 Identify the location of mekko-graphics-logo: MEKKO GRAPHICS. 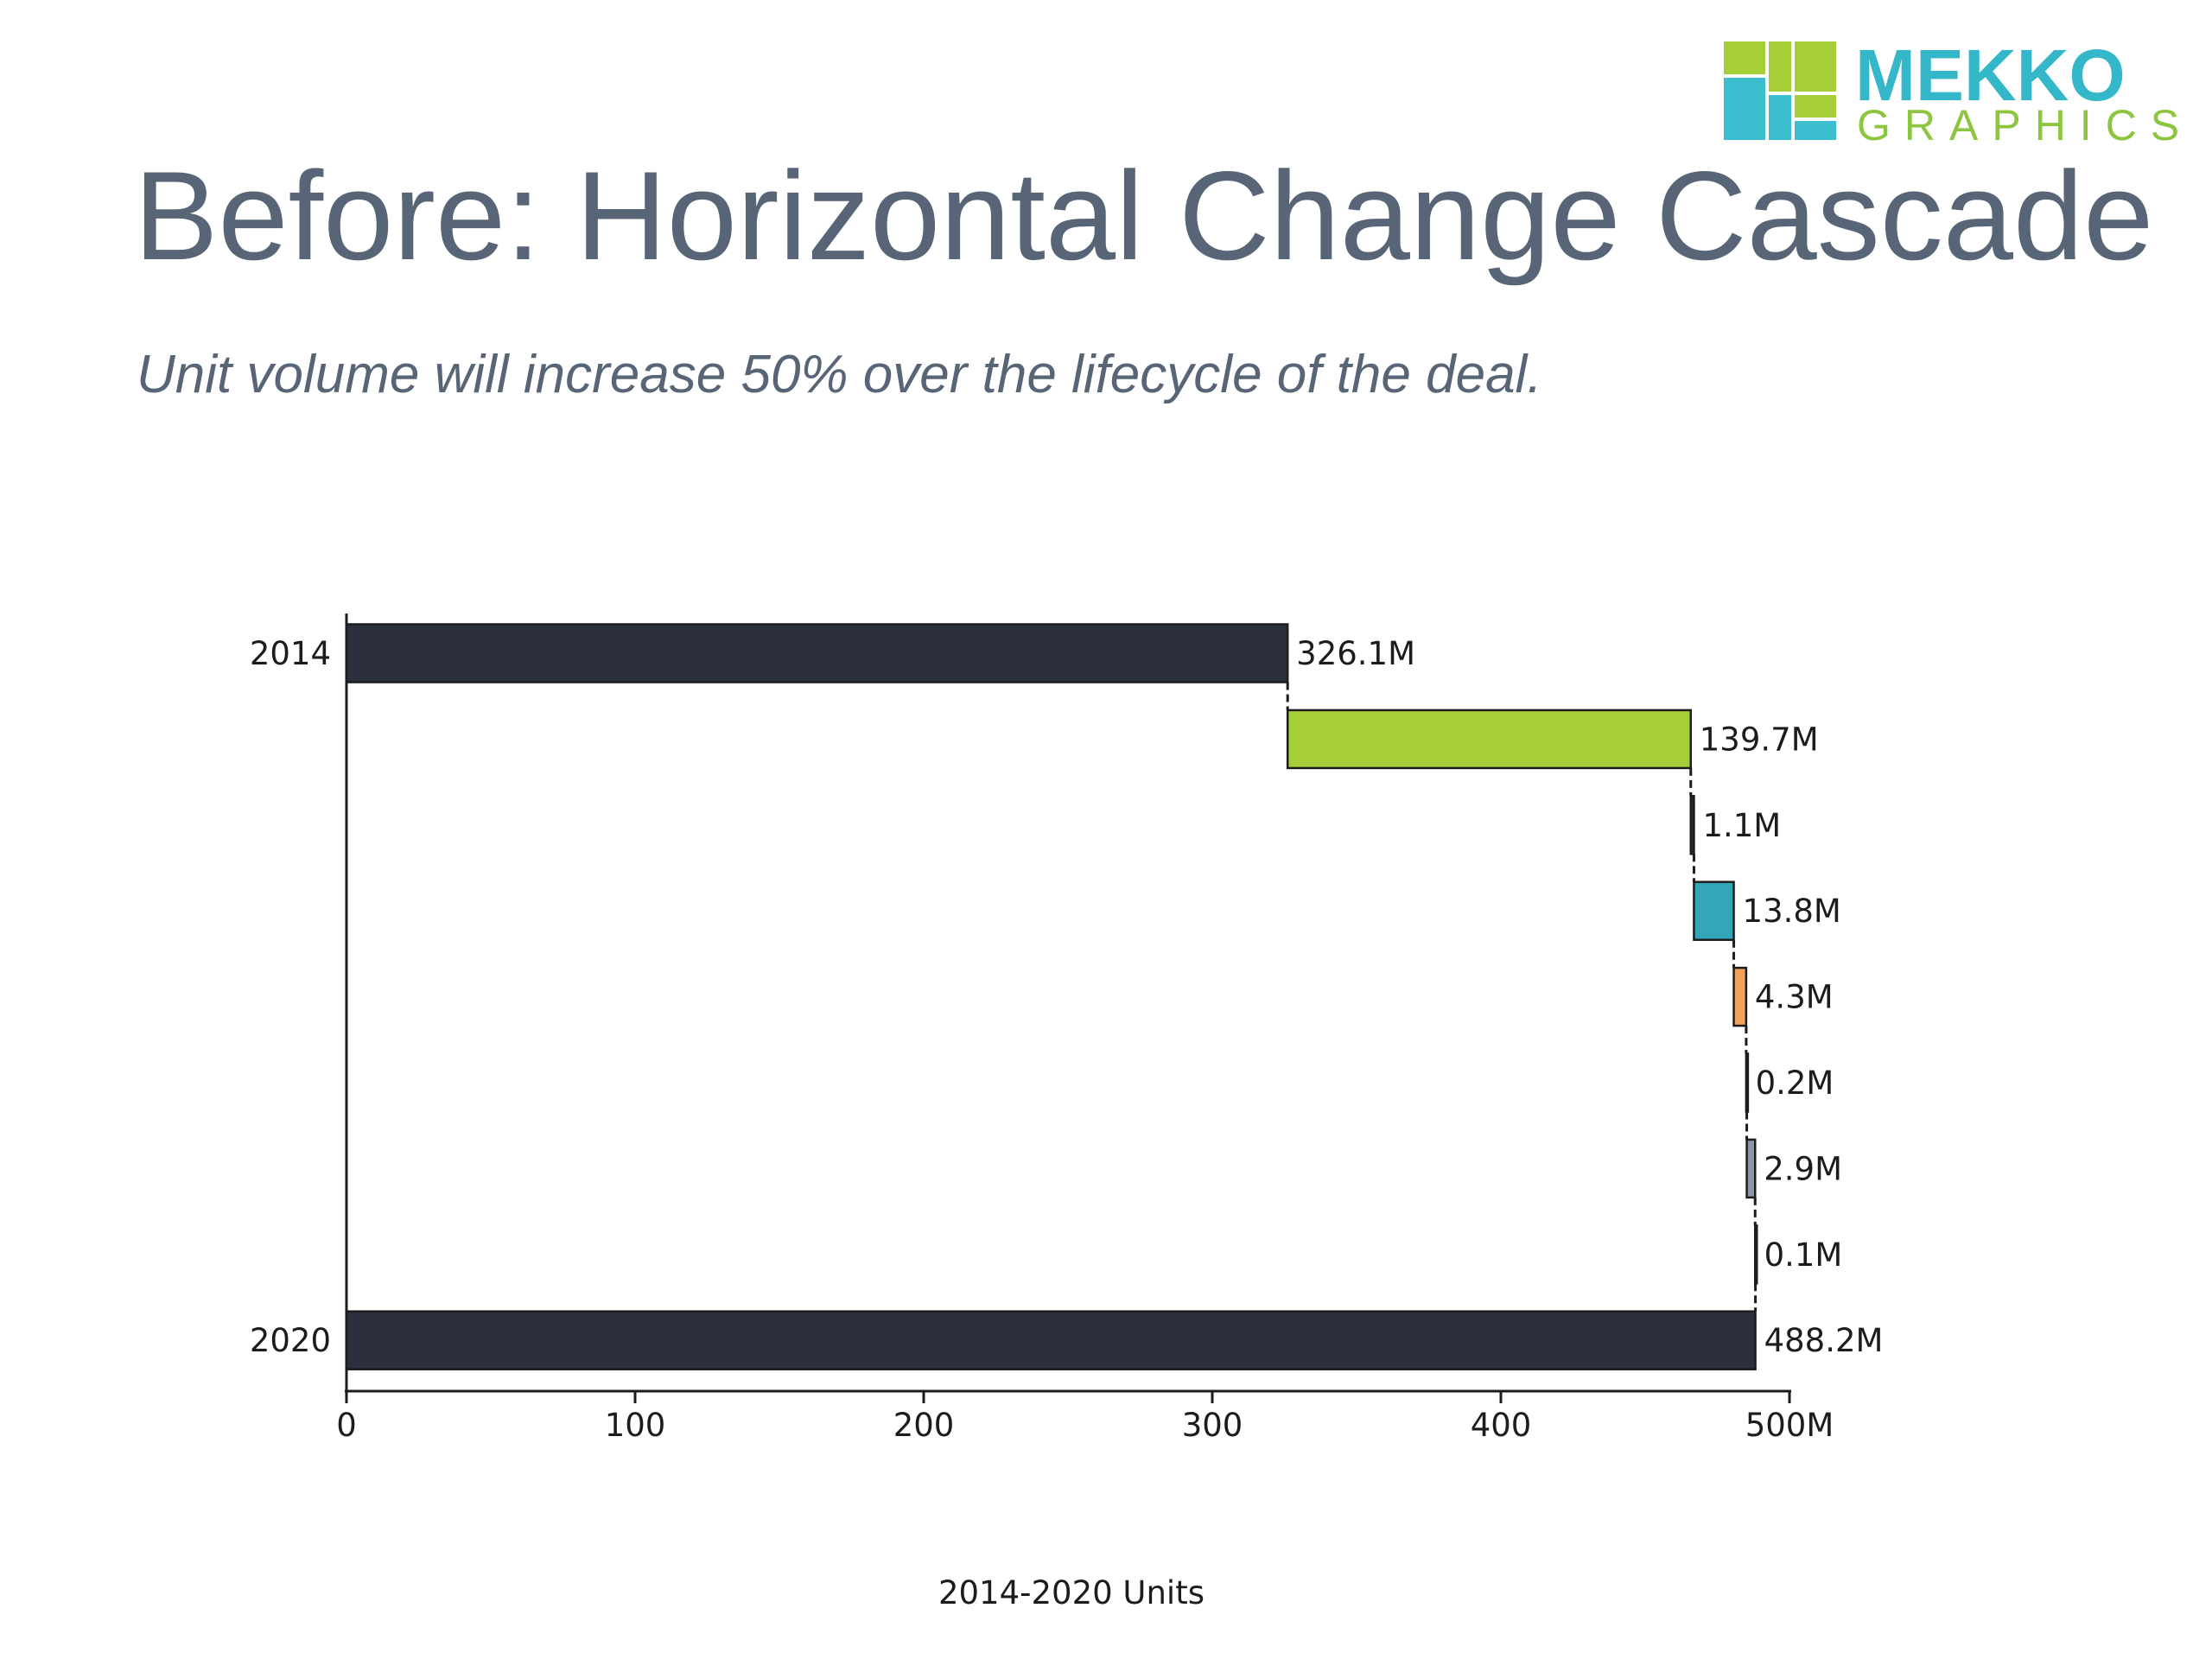
(1955, 92).